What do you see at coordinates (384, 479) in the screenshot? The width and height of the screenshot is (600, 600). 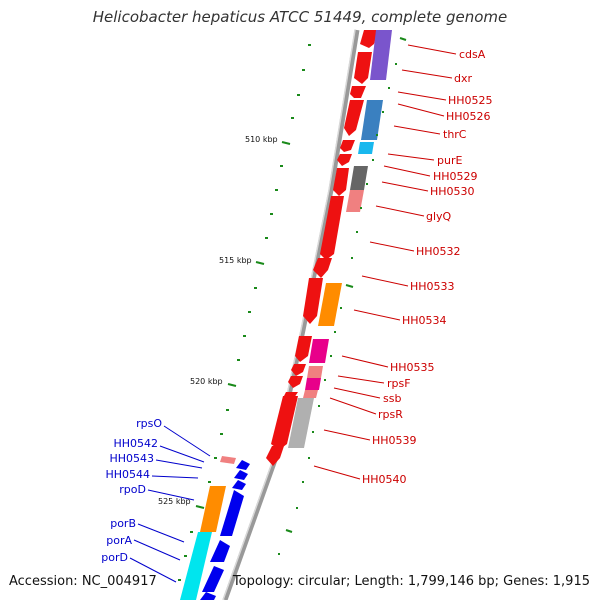 I see `gene-label: HH0540` at bounding box center [384, 479].